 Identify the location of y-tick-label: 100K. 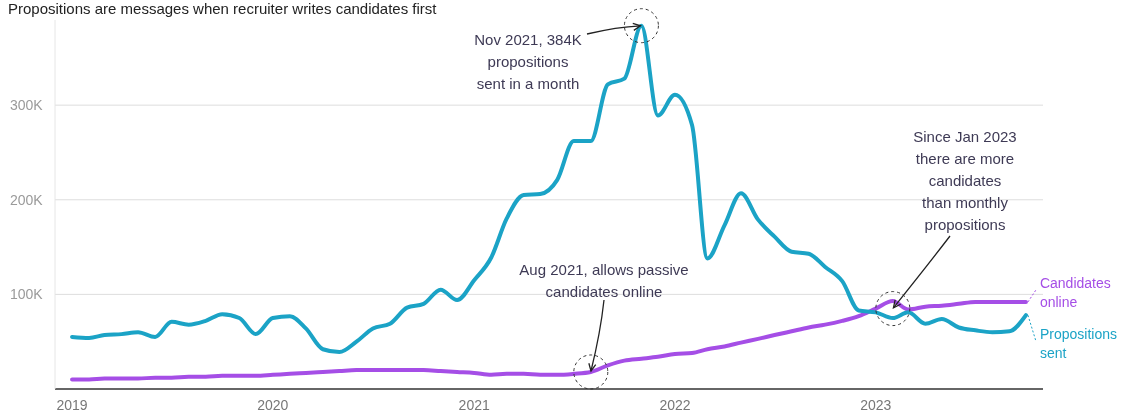
(27, 294).